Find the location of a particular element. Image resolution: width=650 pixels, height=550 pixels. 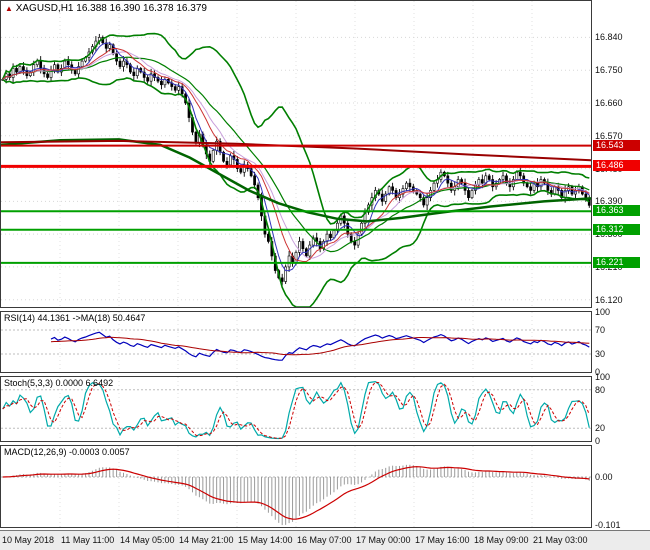

stochastic-title: Stoch(5,3,3) 0.0000 6.6492 is located at coordinates (59, 383).